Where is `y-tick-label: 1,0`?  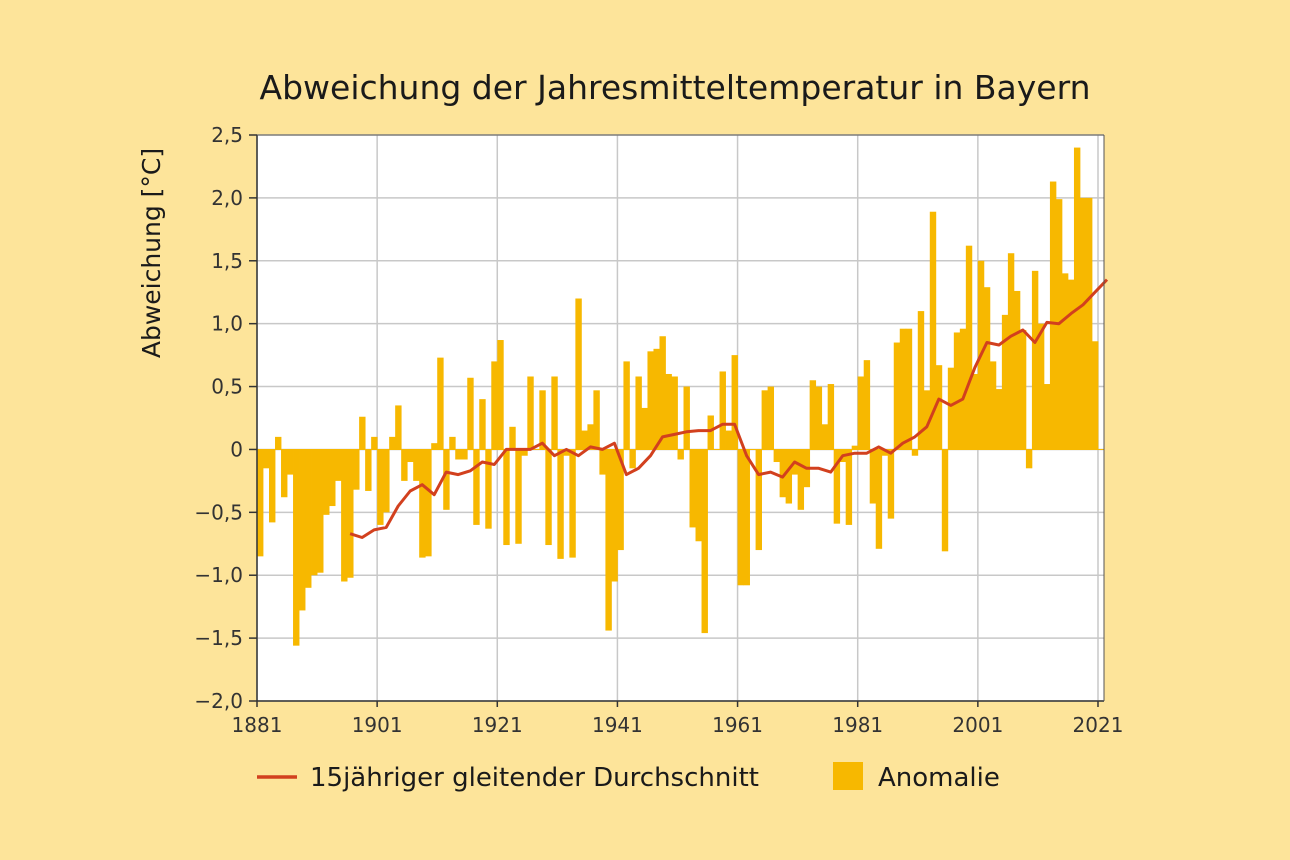
y-tick-label: 1,0 is located at coordinates (227, 324).